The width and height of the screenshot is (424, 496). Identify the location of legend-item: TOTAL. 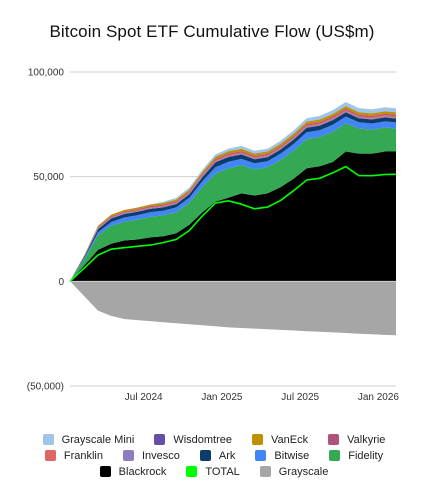
(213, 471).